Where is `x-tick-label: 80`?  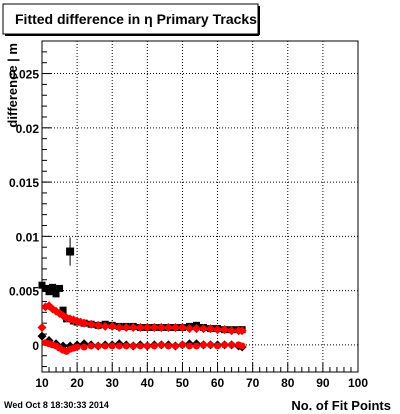
x-tick-label: 80 is located at coordinates (288, 383).